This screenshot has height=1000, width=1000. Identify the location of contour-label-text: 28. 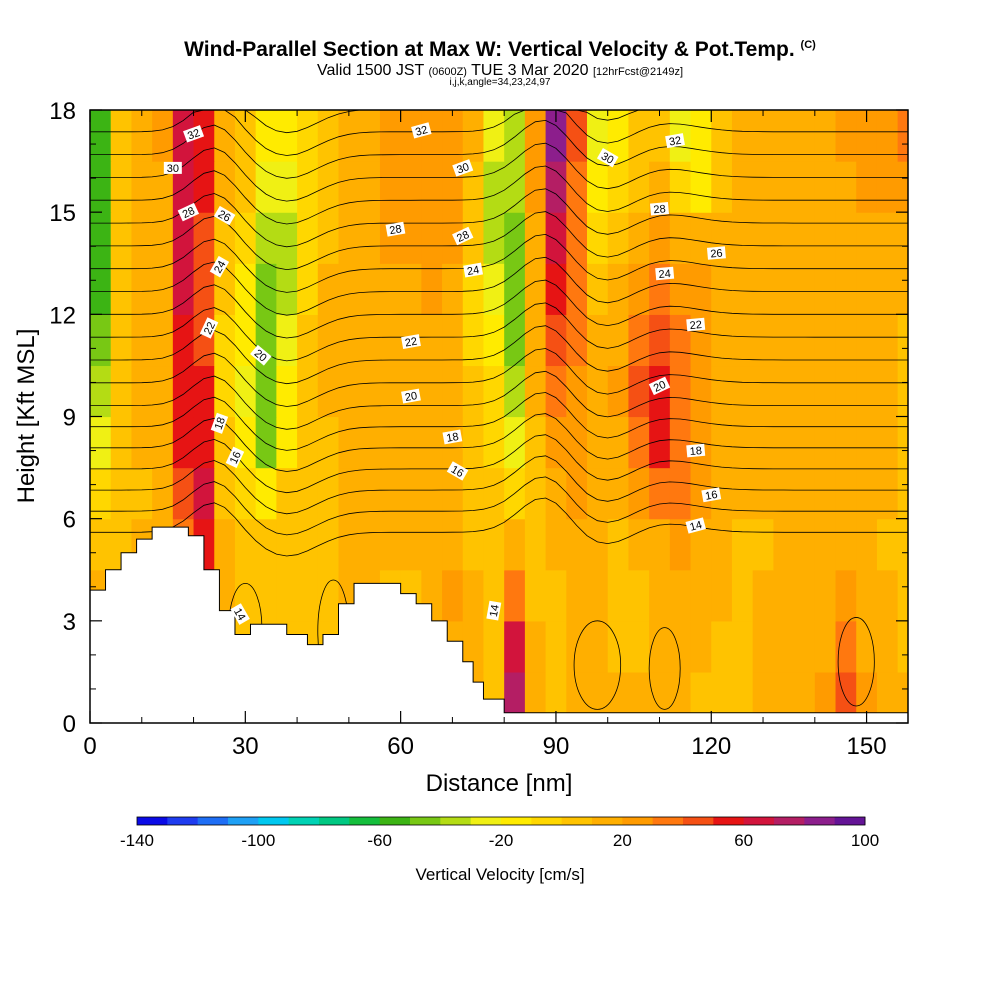
(189, 213).